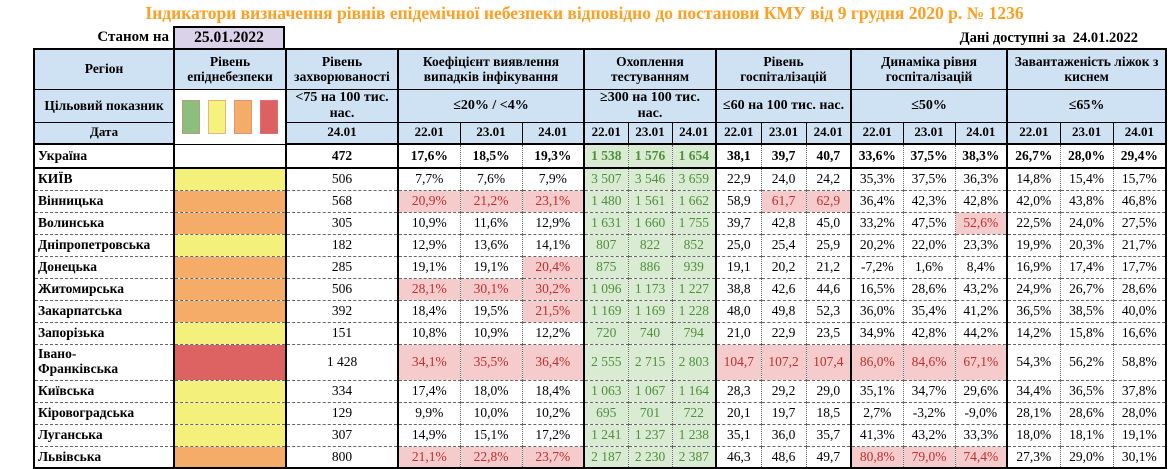 The height and width of the screenshot is (469, 1169). Describe the element at coordinates (1086, 105) in the screenshot. I see `threshold-beds: ≤65%` at that location.